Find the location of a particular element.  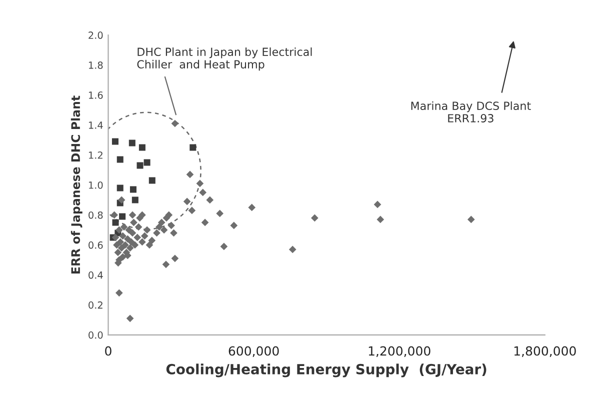

x-axis-title: Cooling/Heating Energy Supply (GJ/Year) is located at coordinates (326, 371).